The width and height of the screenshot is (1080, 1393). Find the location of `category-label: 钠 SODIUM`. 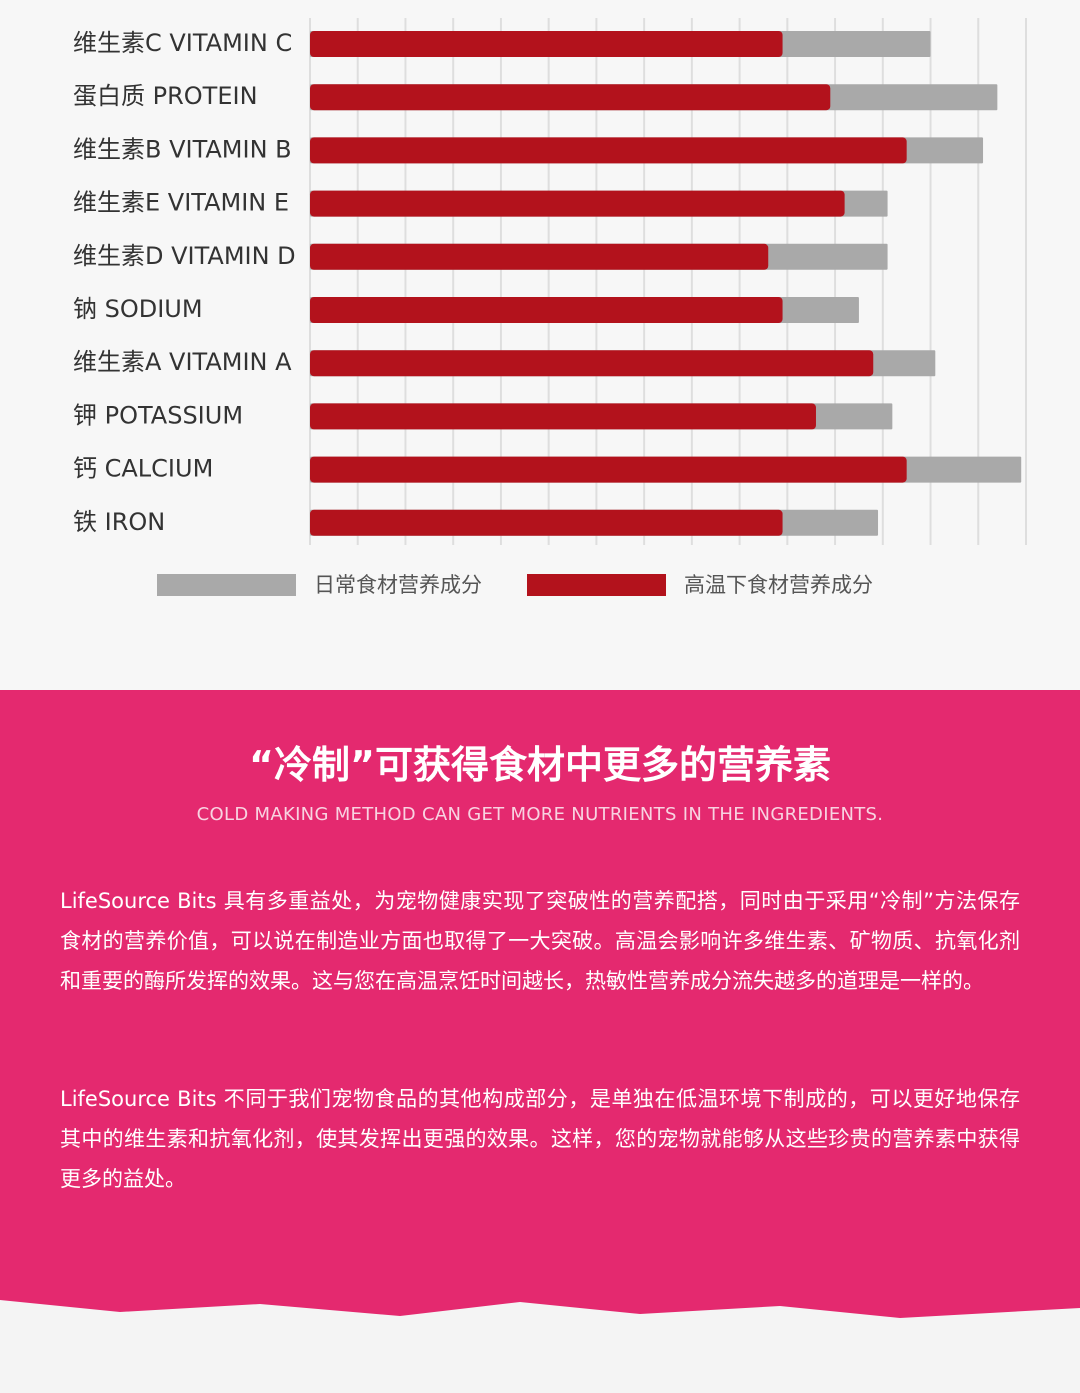

category-label: 钠 SODIUM is located at coordinates (138, 309).